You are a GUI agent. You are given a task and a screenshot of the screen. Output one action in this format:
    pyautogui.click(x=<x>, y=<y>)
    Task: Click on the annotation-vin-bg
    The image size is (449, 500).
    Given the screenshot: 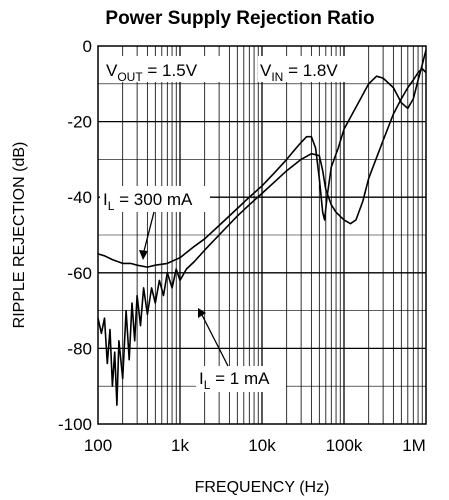 What is the action you would take?
    pyautogui.click(x=309, y=69)
    